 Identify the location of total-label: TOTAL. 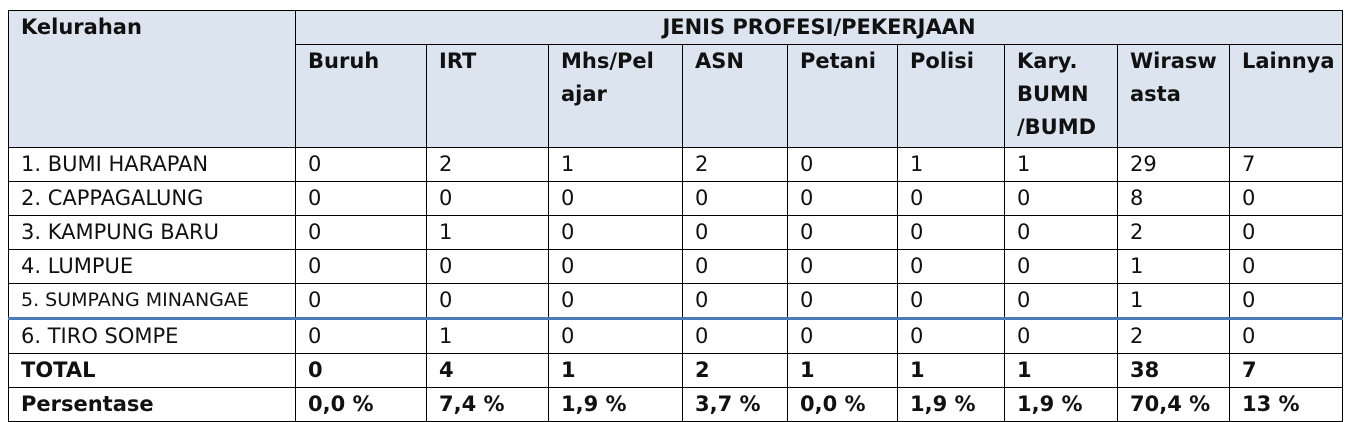
(152, 370).